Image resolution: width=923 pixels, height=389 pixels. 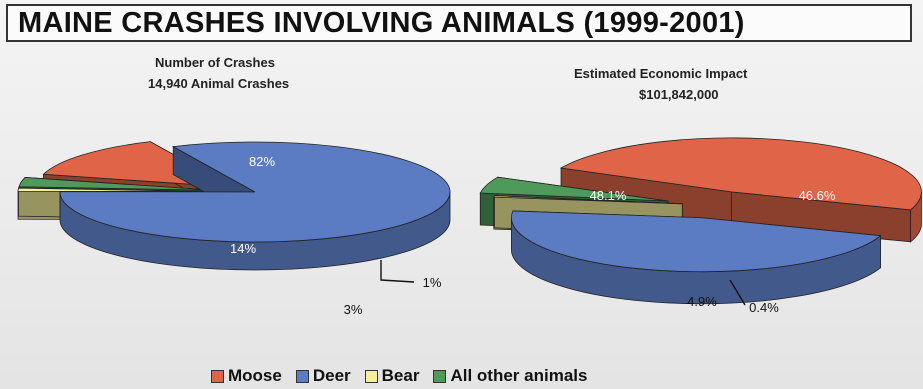 What do you see at coordinates (439, 376) in the screenshot?
I see `legend-swatch-other` at bounding box center [439, 376].